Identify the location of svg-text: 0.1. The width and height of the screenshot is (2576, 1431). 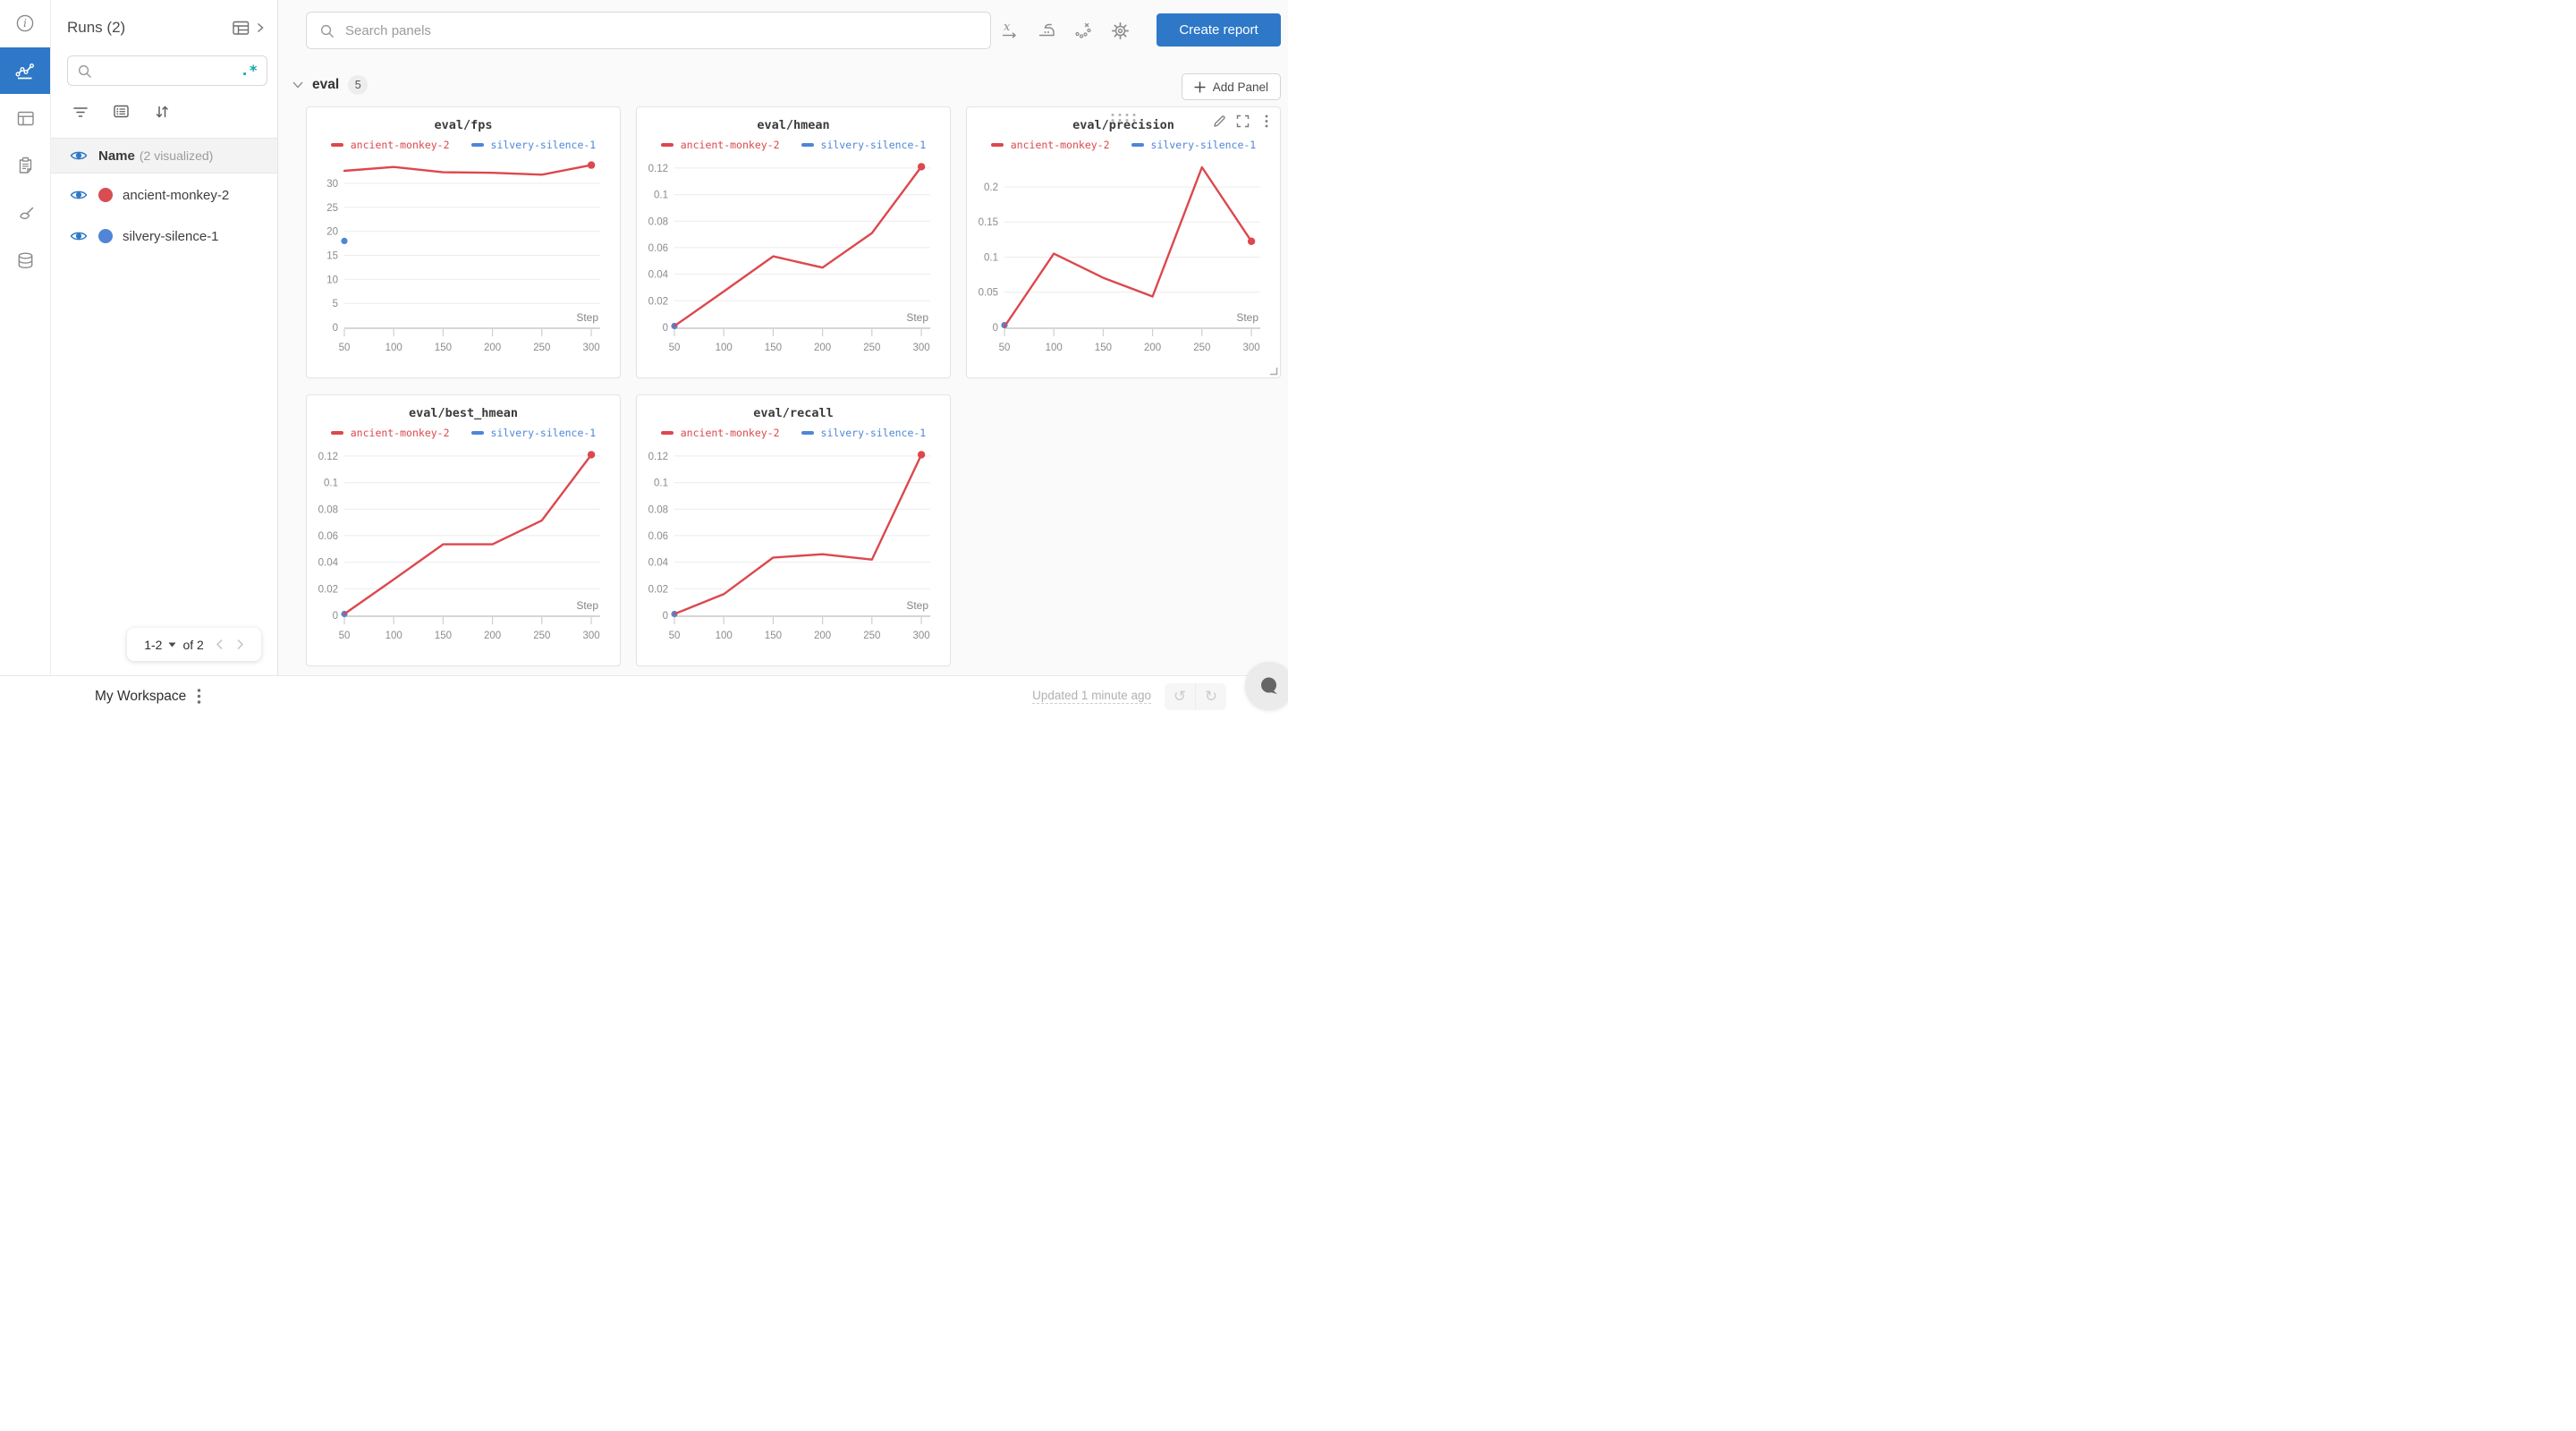
(991, 258).